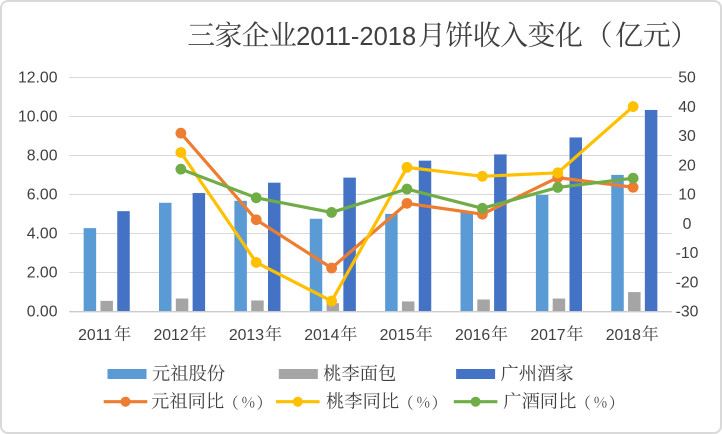  Describe the element at coordinates (42, 312) in the screenshot. I see `svg-text: 0.00` at that location.